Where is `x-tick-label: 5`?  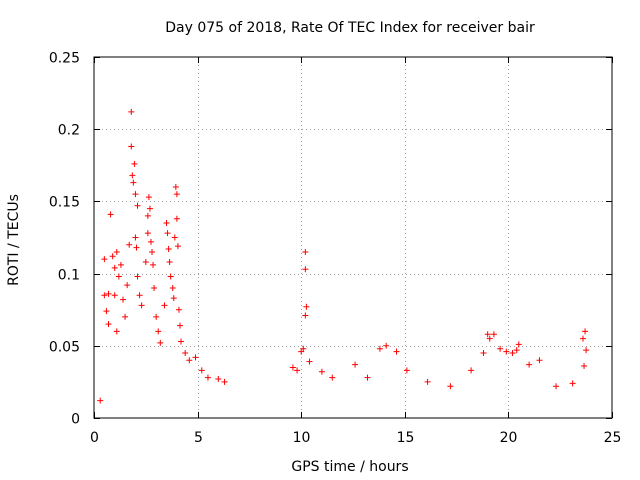 x-tick-label: 5 is located at coordinates (198, 438).